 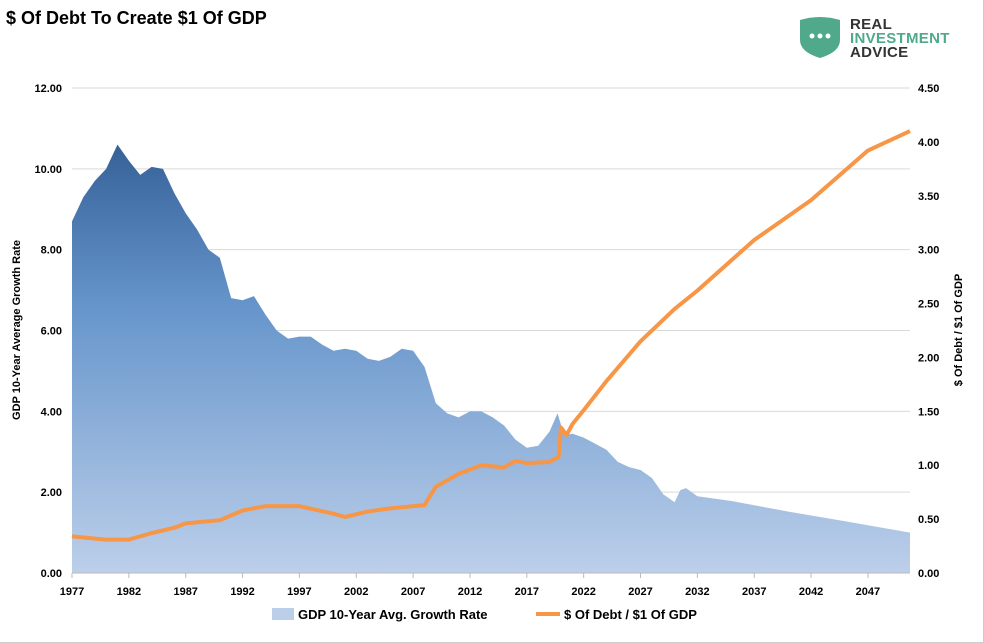 I want to click on x-tick-label: 2012, so click(x=470, y=592).